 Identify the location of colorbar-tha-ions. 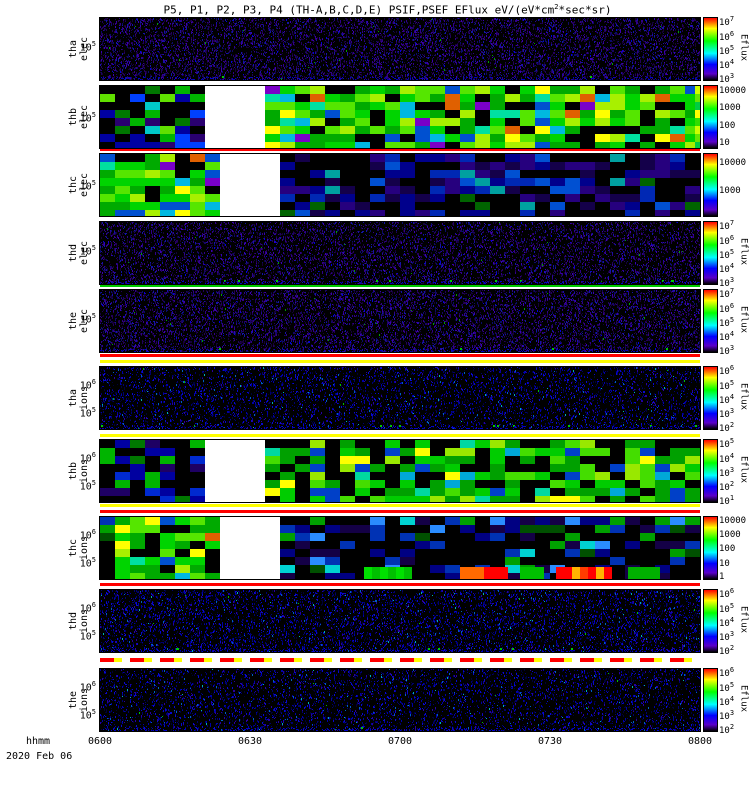
(710, 398).